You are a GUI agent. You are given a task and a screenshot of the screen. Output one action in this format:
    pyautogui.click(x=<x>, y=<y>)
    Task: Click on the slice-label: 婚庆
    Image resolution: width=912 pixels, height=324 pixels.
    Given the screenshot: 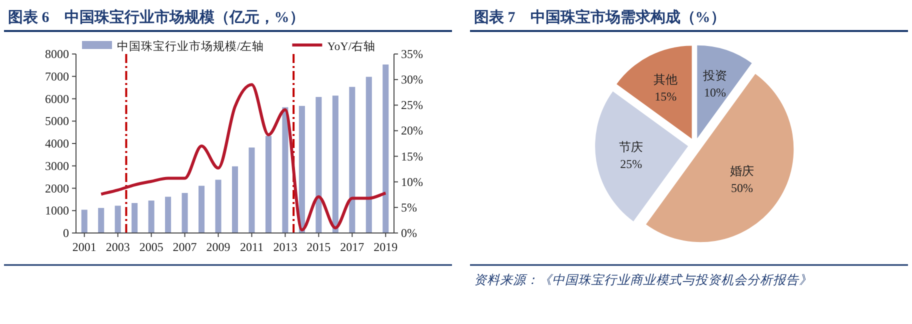 What is the action you would take?
    pyautogui.click(x=742, y=171)
    